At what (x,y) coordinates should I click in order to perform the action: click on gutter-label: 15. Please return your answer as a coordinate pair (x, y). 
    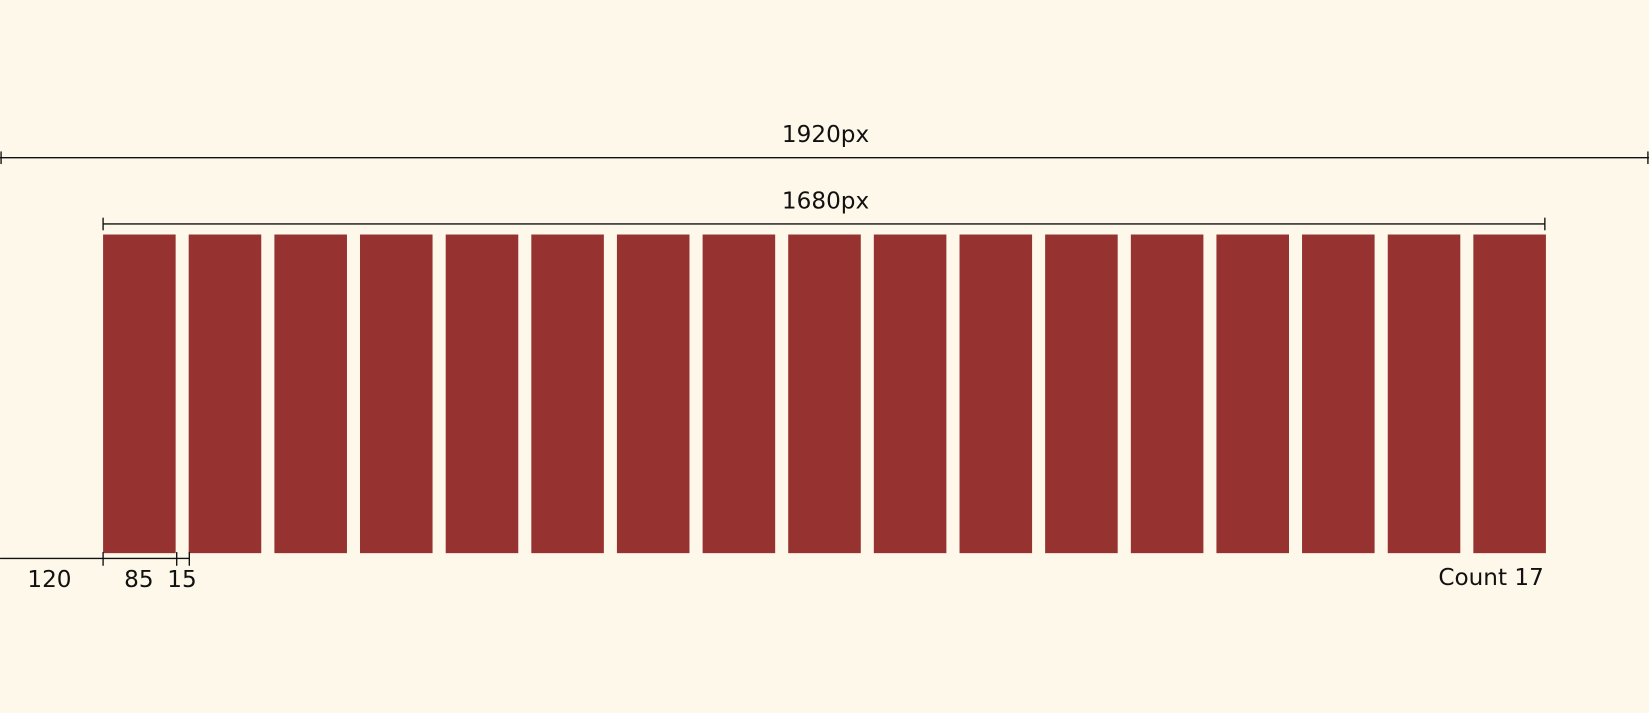
    Looking at the image, I should click on (181, 580).